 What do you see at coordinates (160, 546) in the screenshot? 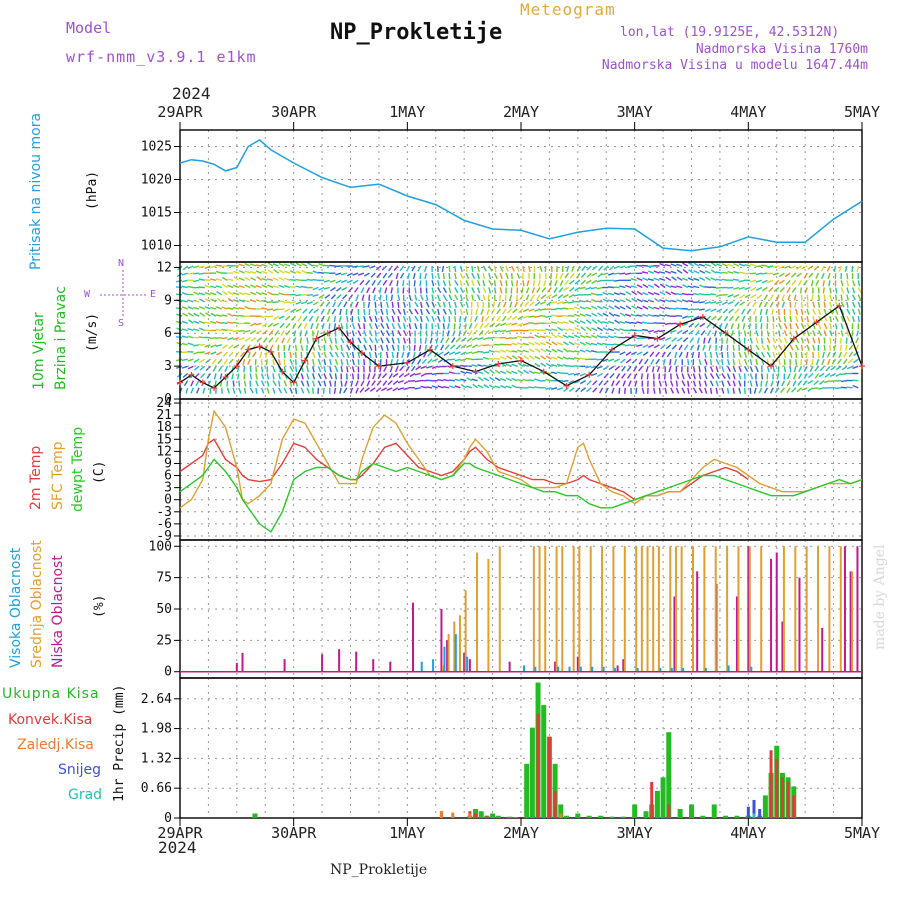
I see `y-tick-label: 100` at bounding box center [160, 546].